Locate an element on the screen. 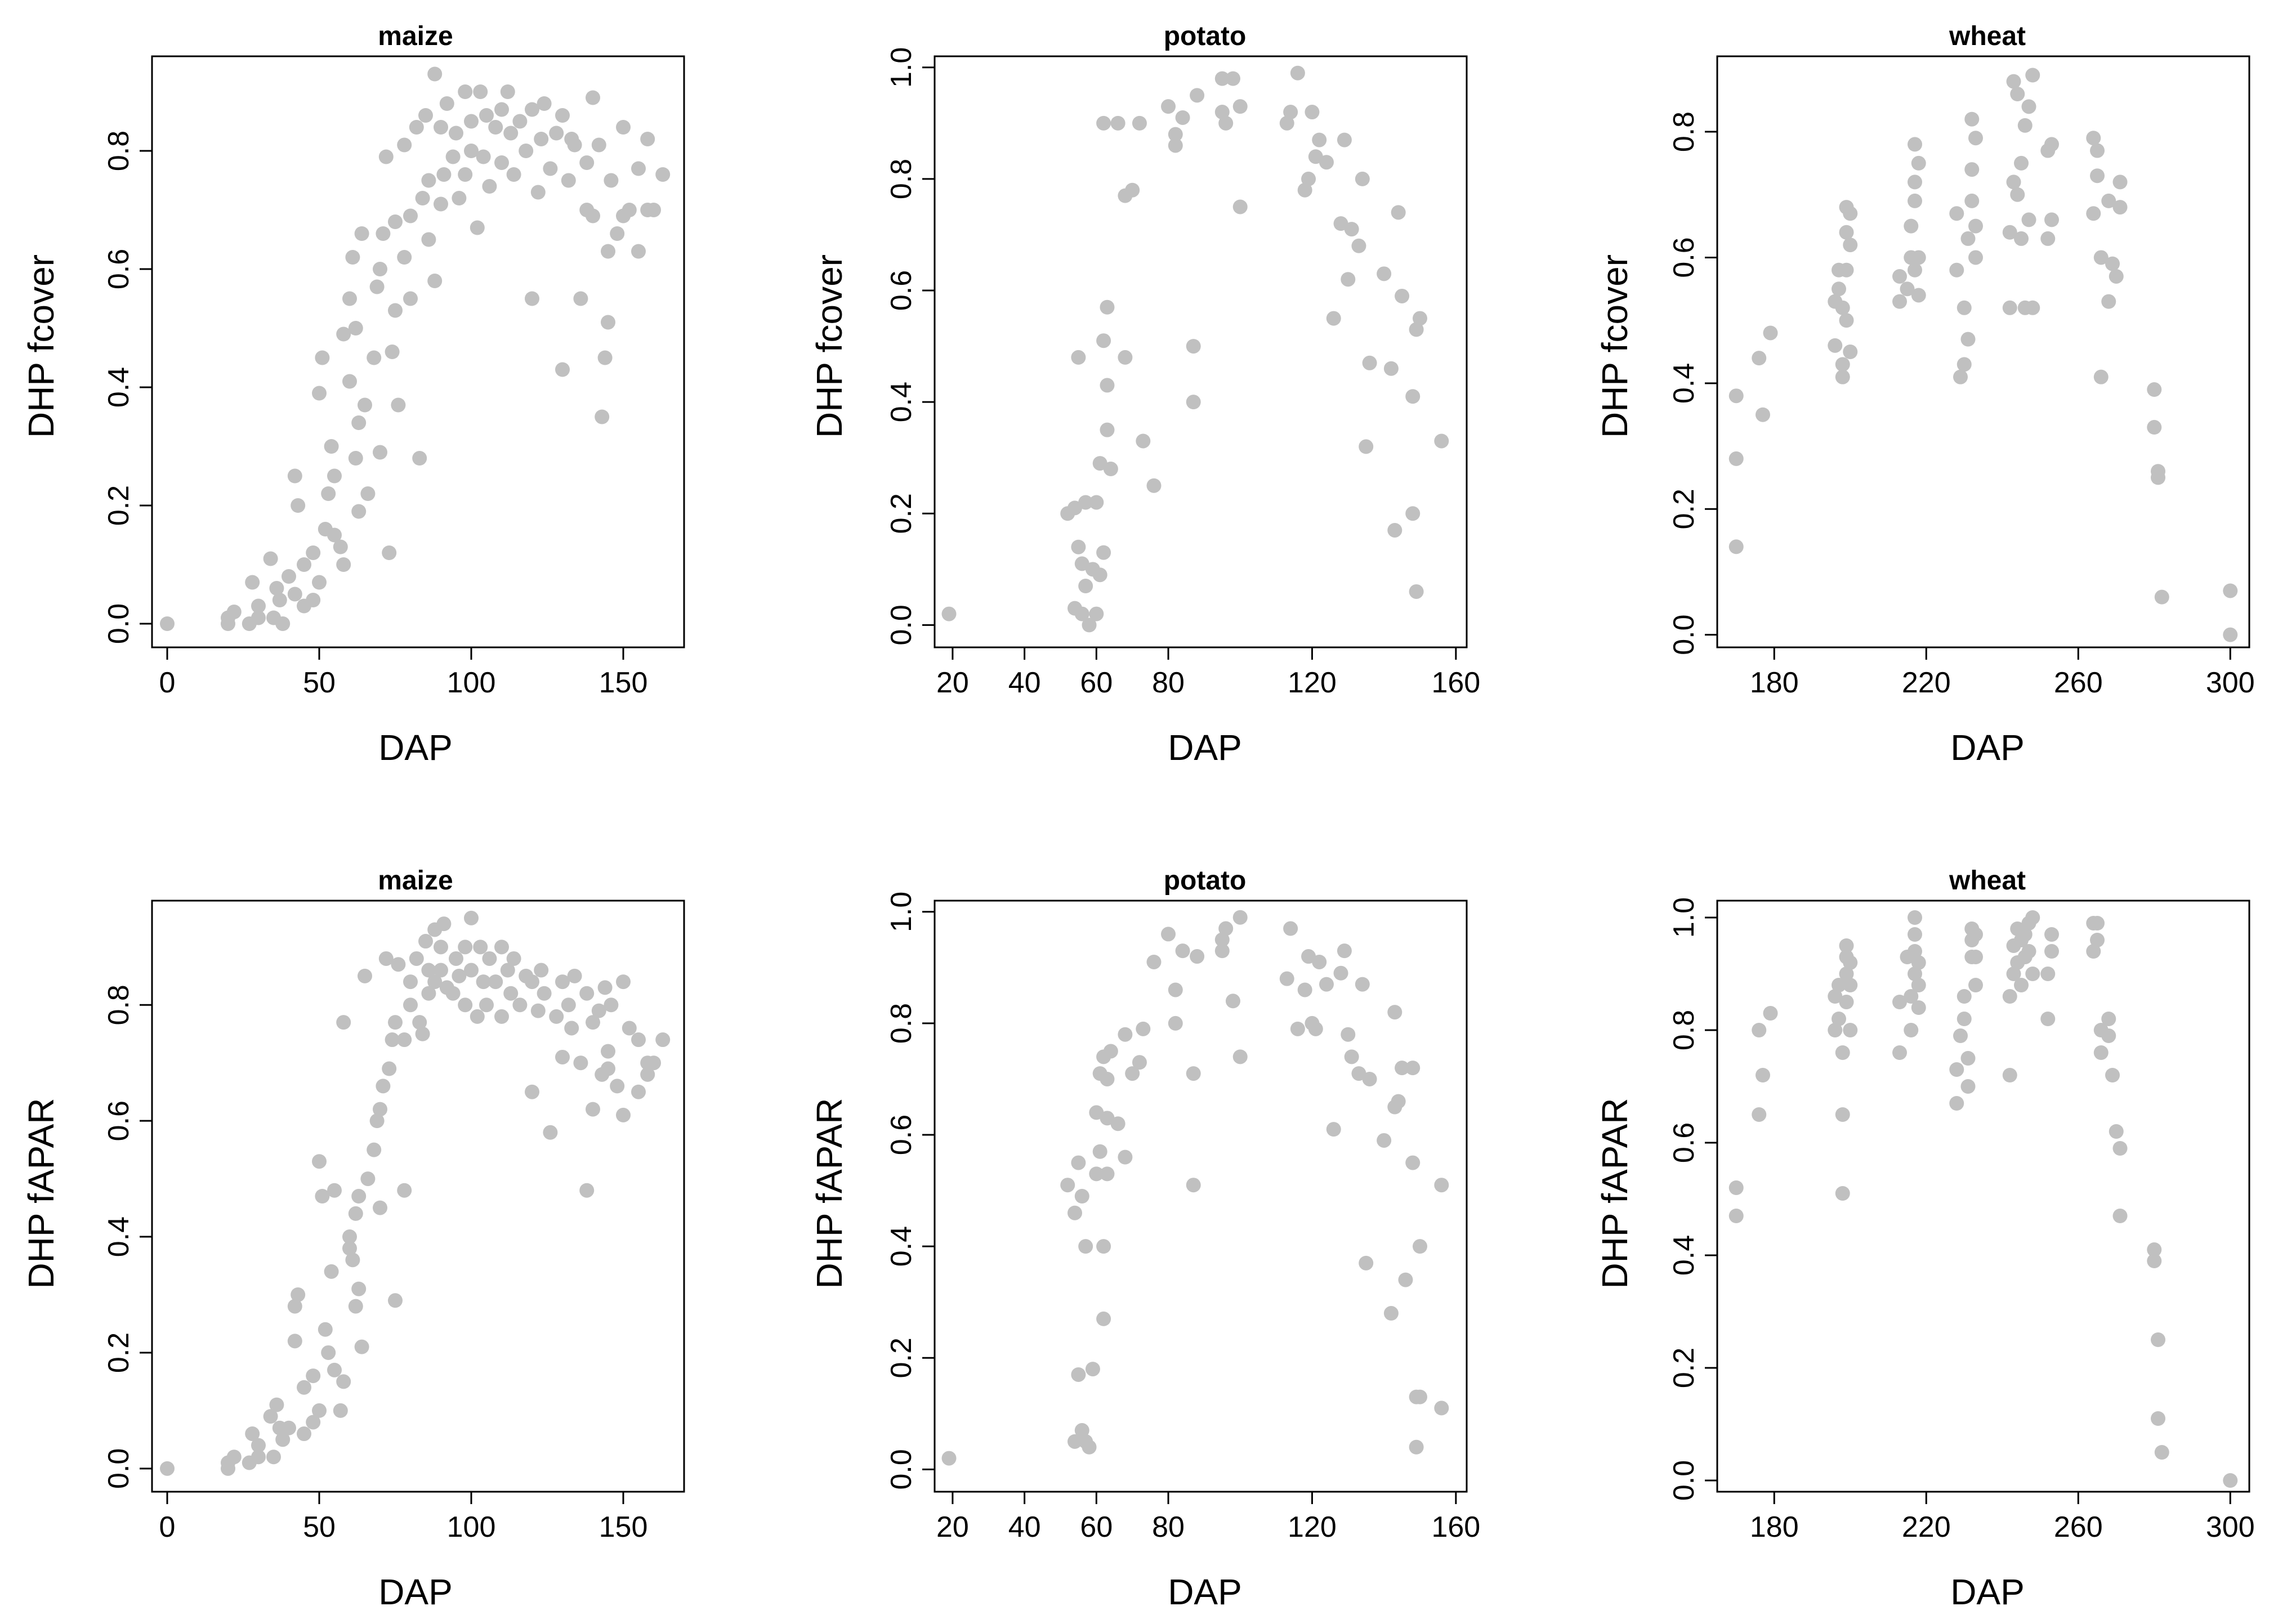 The image size is (2278, 1624). x-tick-label: 220 is located at coordinates (1926, 1527).